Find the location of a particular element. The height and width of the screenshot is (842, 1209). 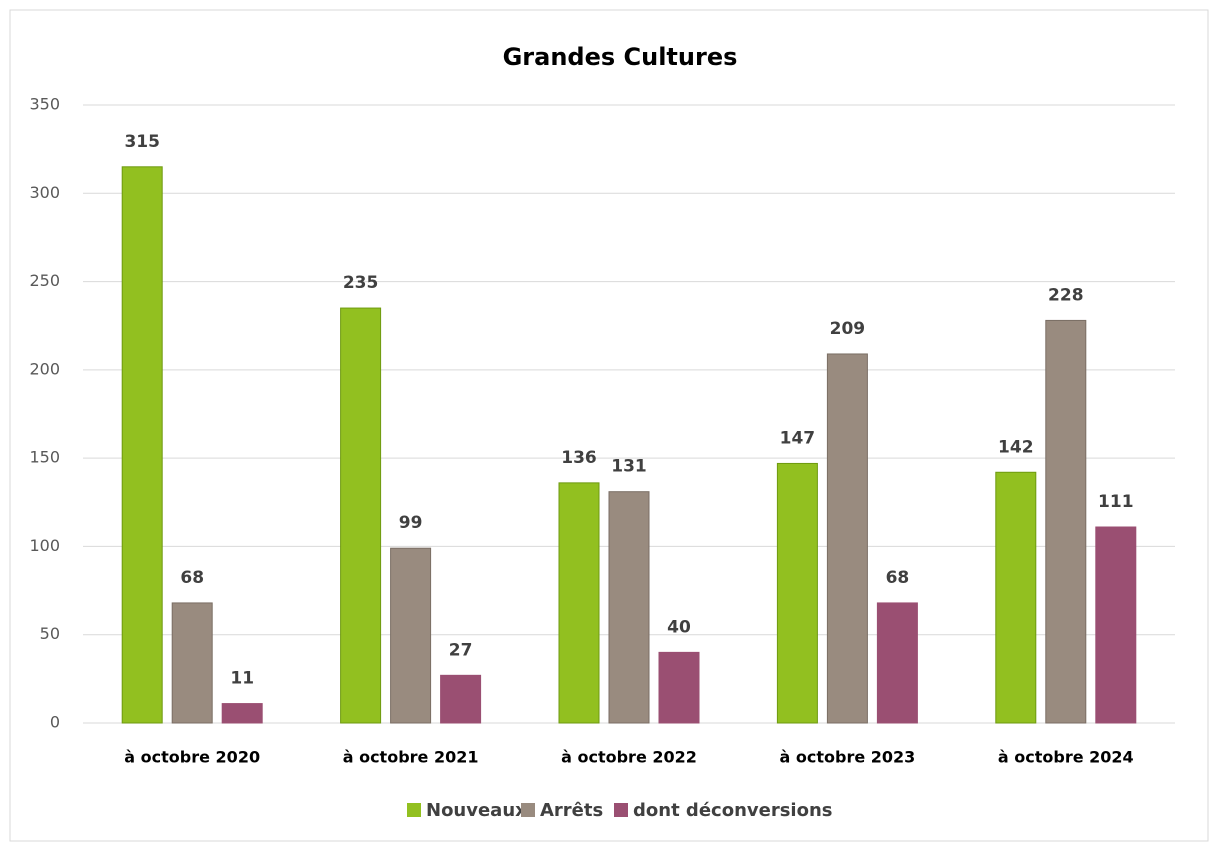

y-tick-label: 50 is located at coordinates (50, 633).